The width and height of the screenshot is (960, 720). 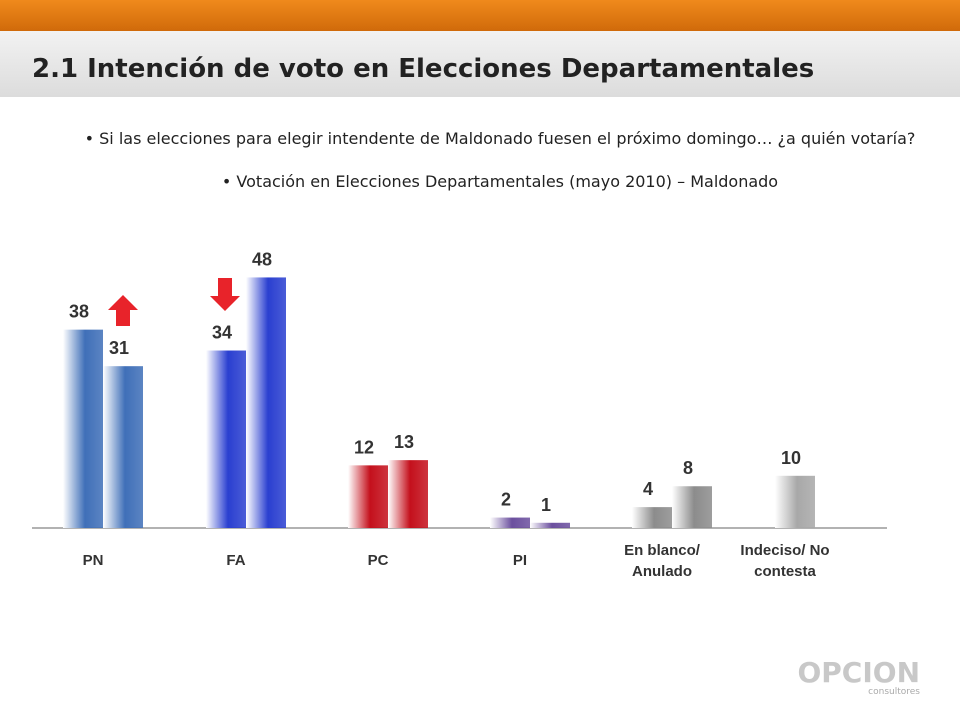 I want to click on value-label: 2, so click(x=506, y=500).